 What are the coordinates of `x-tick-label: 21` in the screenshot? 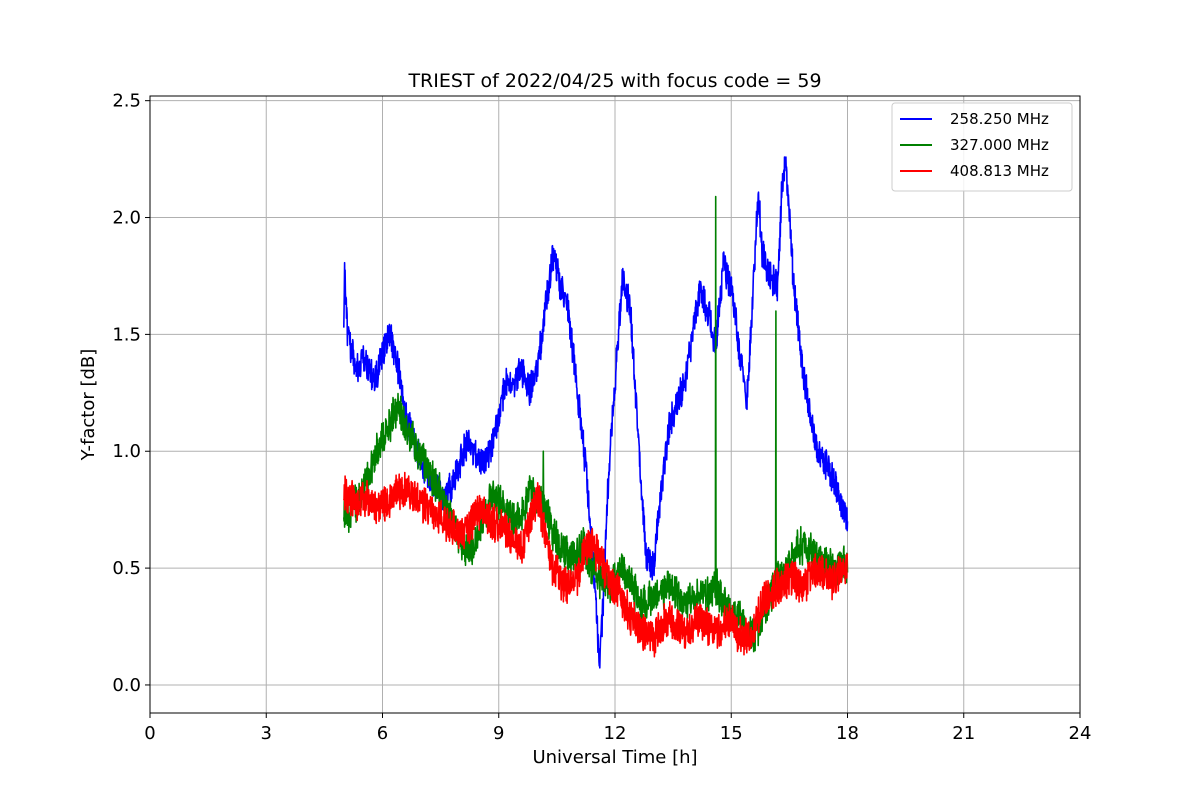 It's located at (963, 733).